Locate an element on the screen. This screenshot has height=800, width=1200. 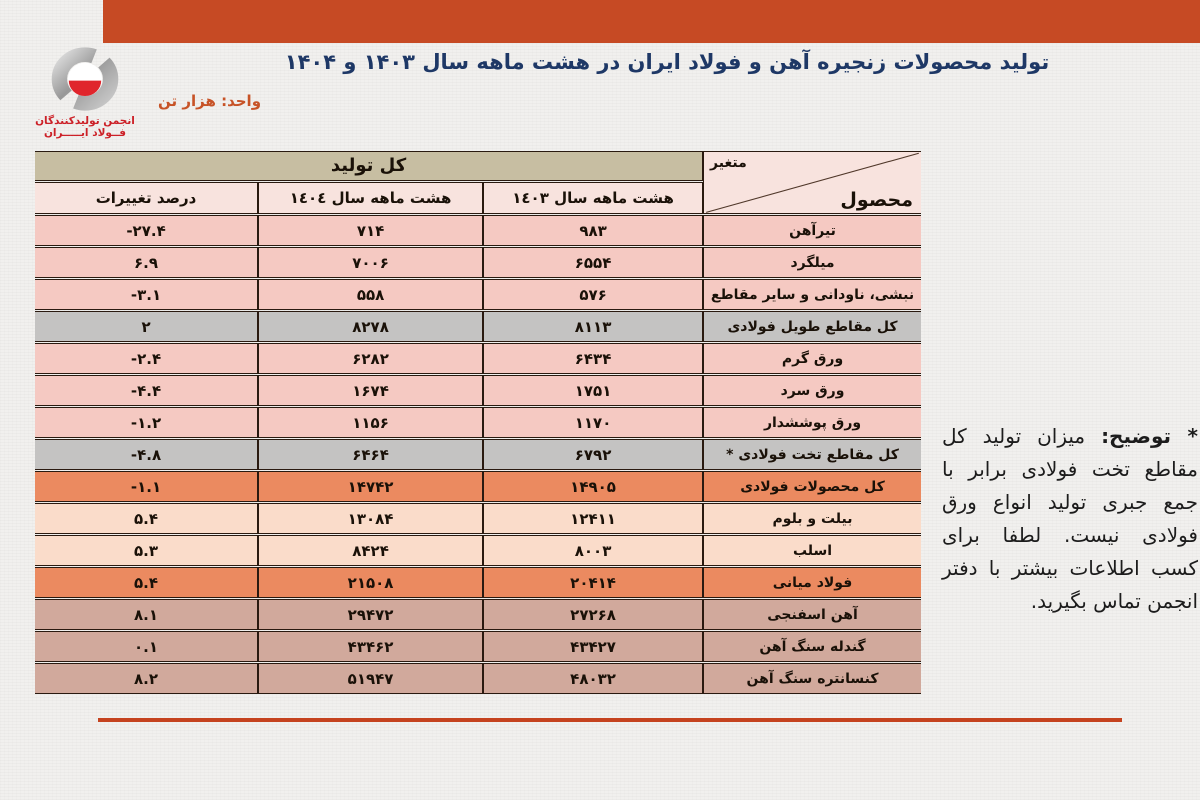
product-cell: اسلب is located at coordinates (812, 550).